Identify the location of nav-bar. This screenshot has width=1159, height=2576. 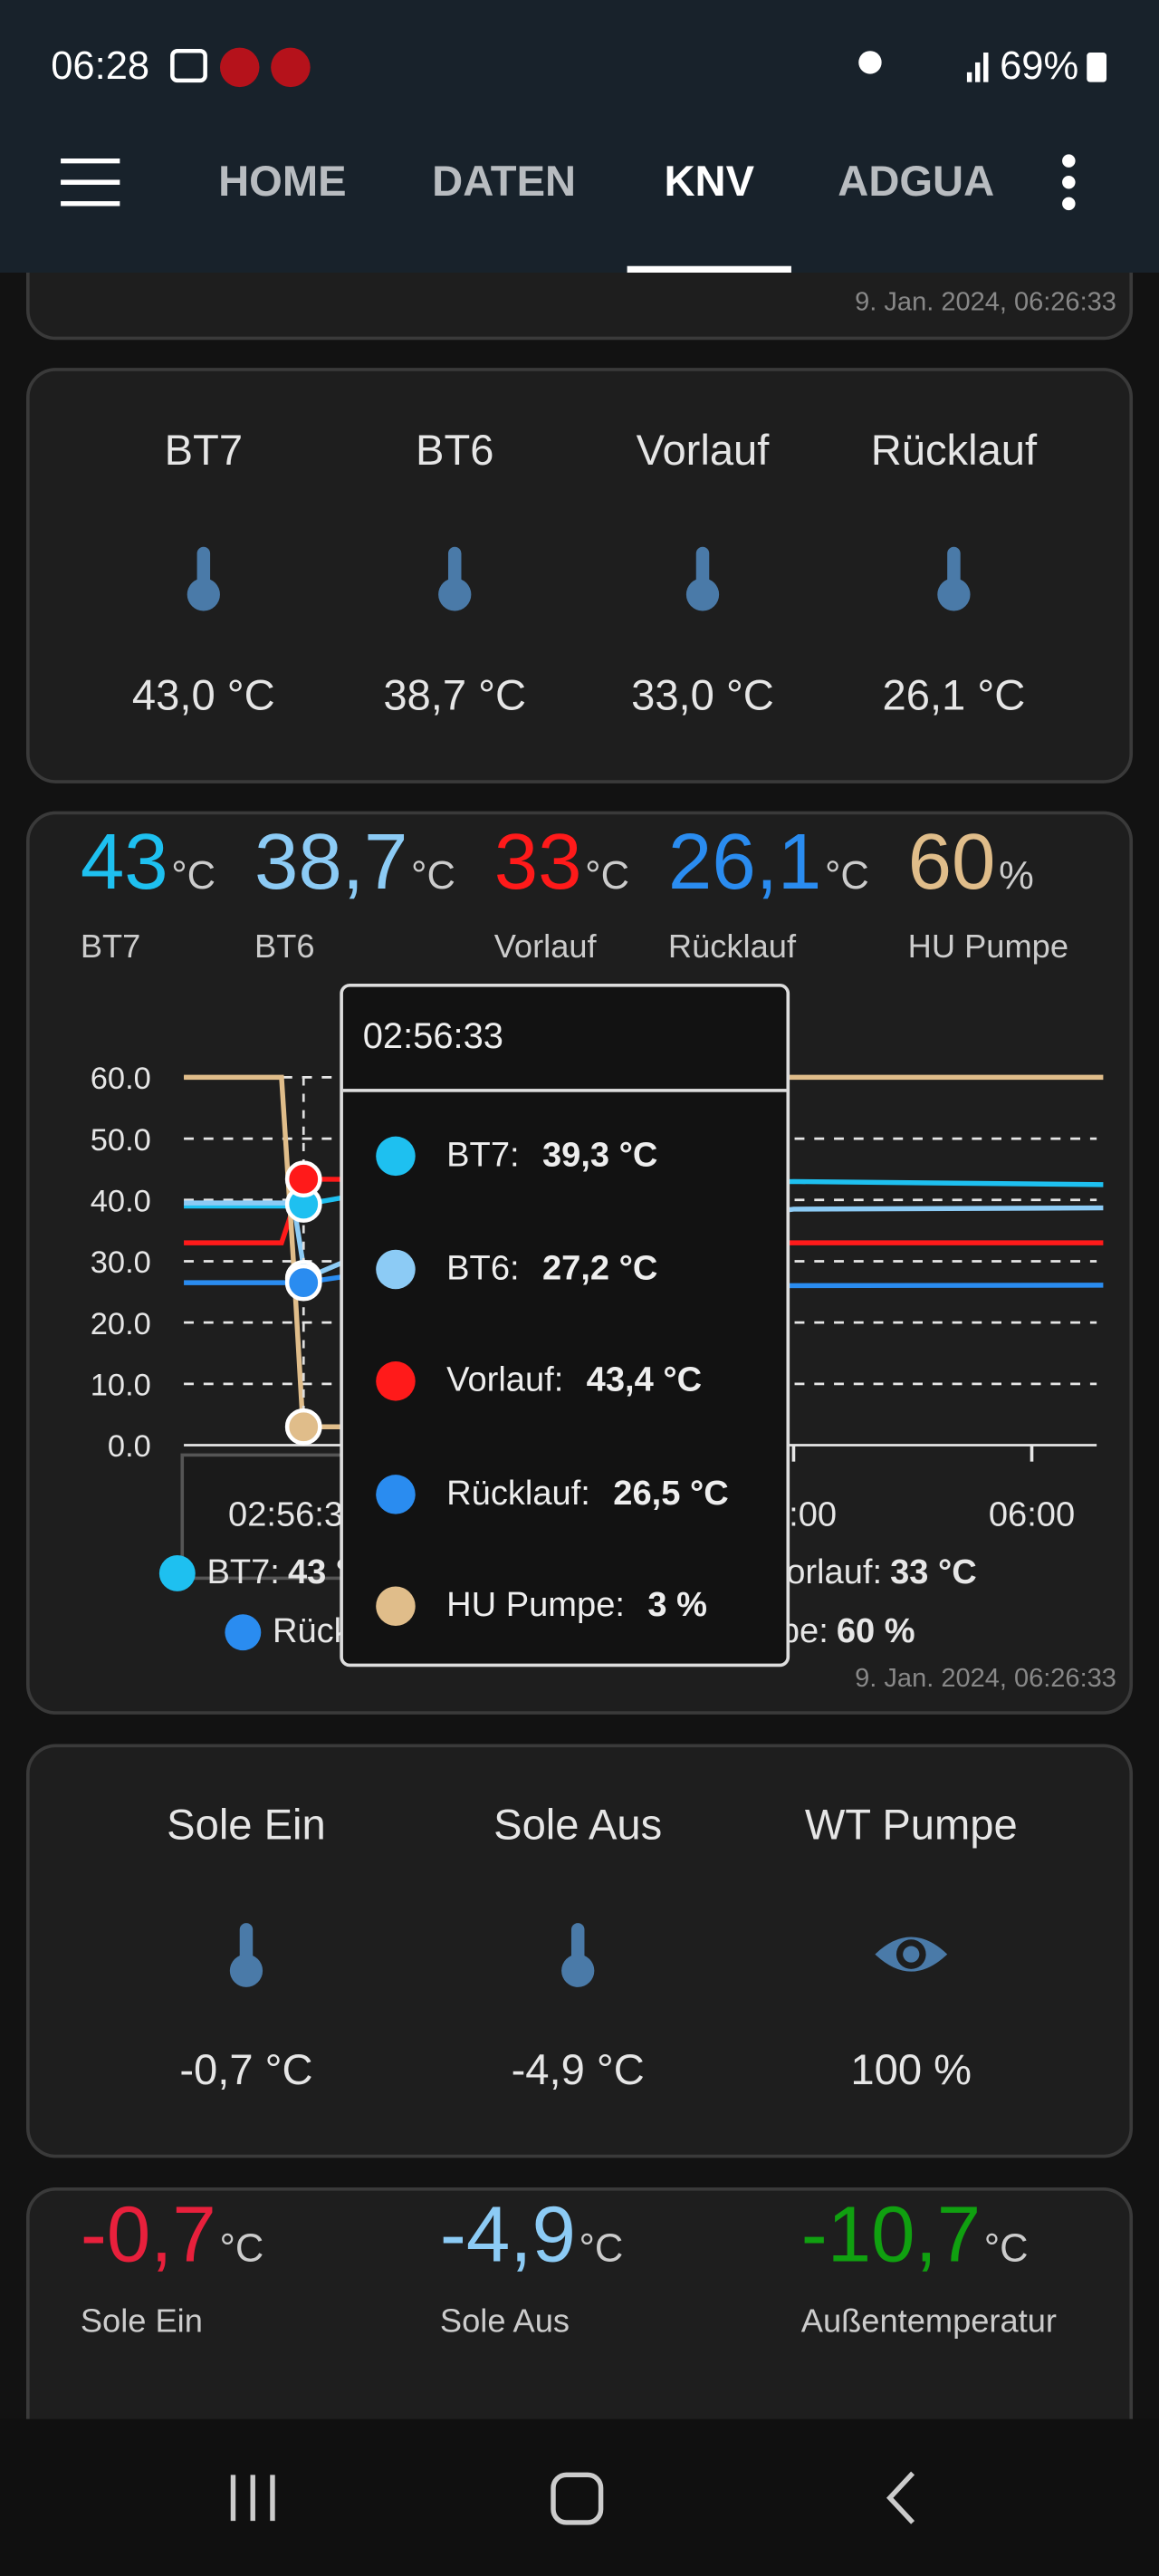
(579, 2496).